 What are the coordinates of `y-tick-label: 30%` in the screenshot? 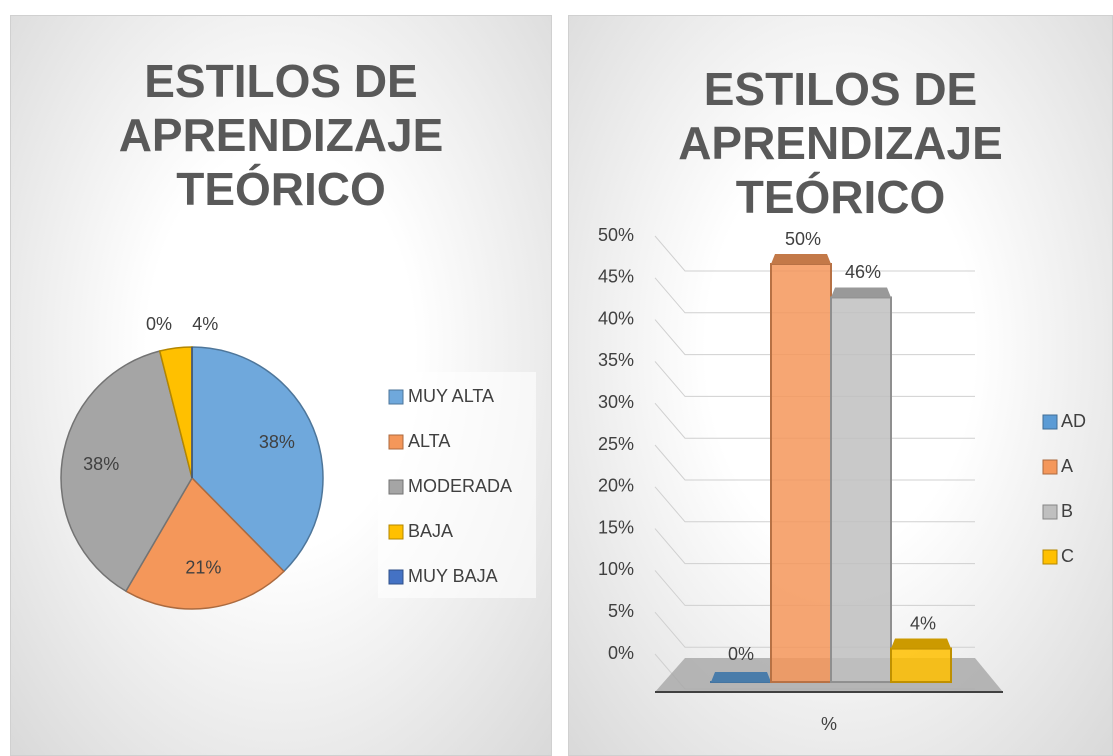 It's located at (616, 402).